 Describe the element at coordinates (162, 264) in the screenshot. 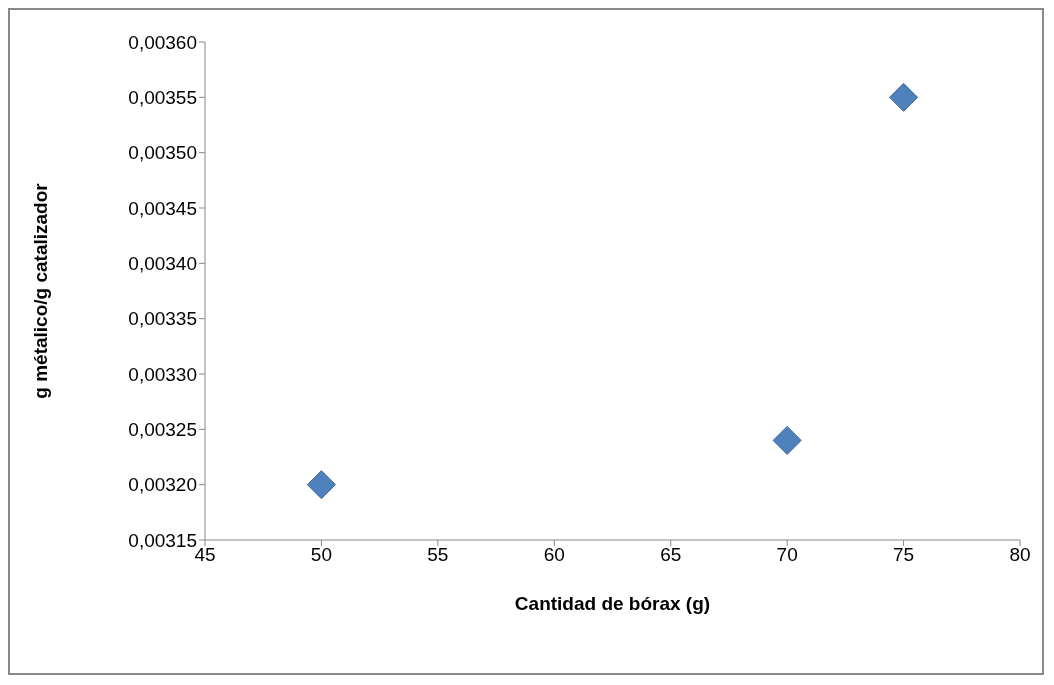

I see `y-tick-label: 0,00340` at that location.